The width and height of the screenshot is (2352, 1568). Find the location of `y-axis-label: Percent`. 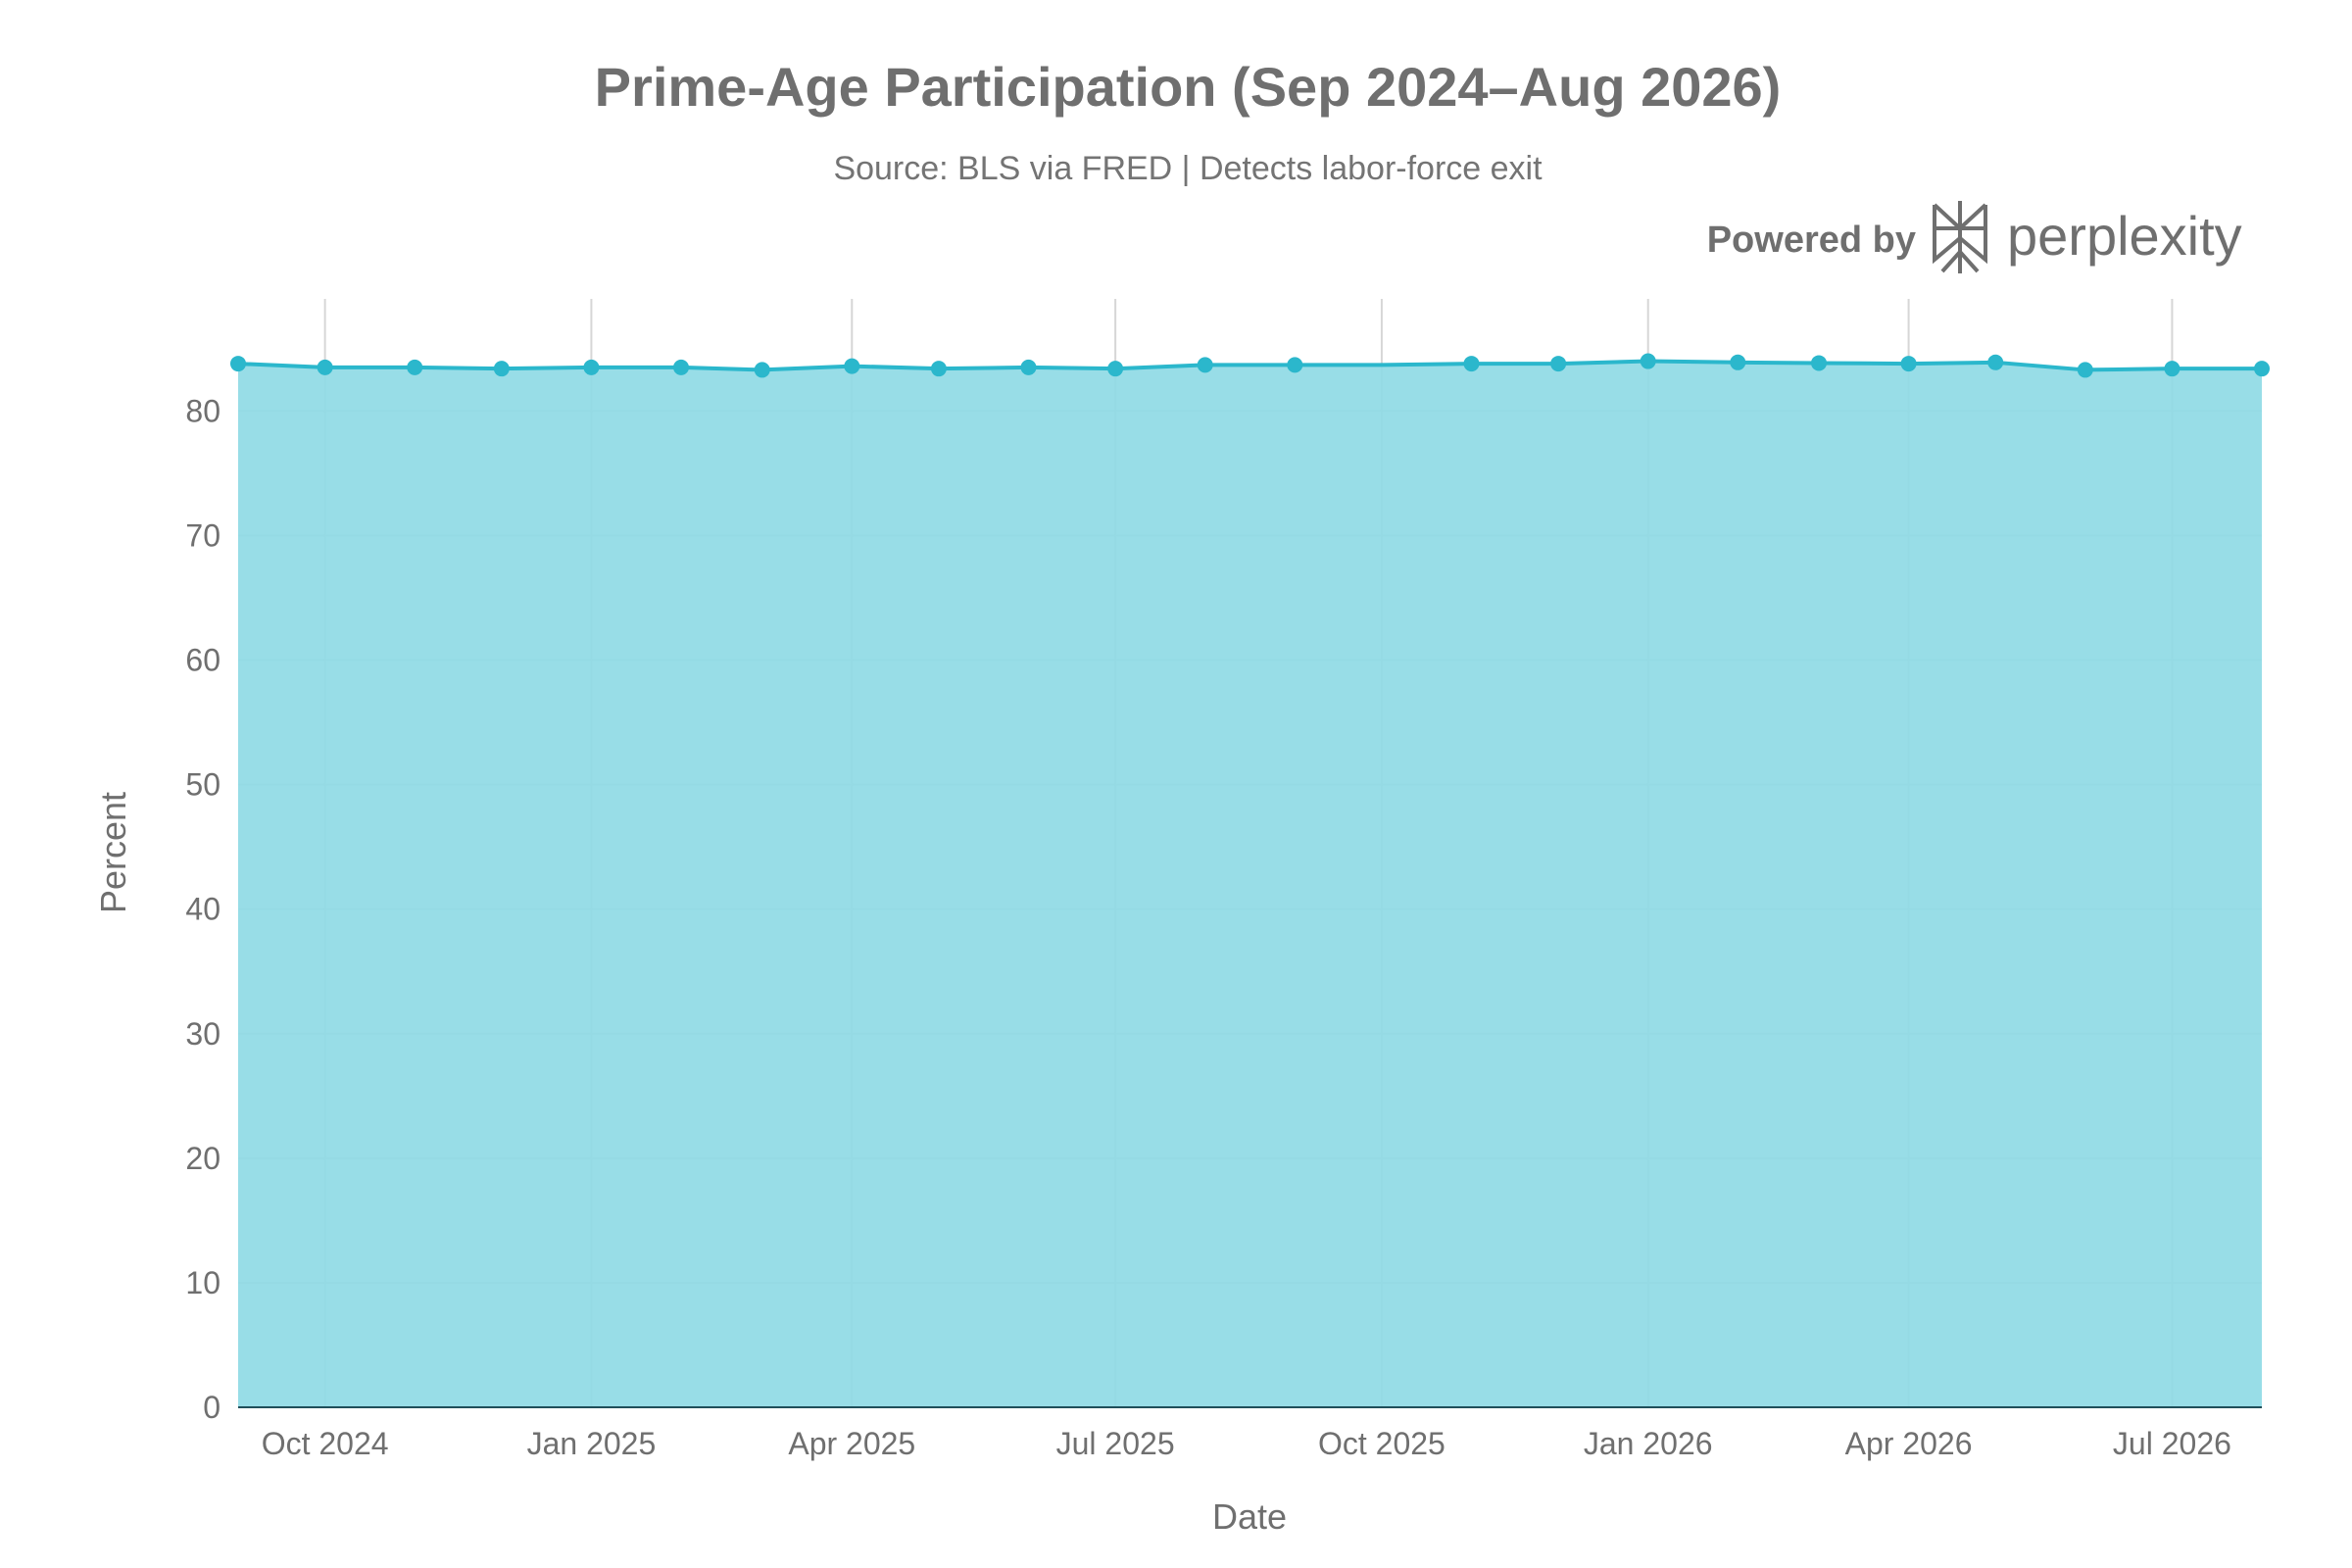

y-axis-label: Percent is located at coordinates (113, 852).